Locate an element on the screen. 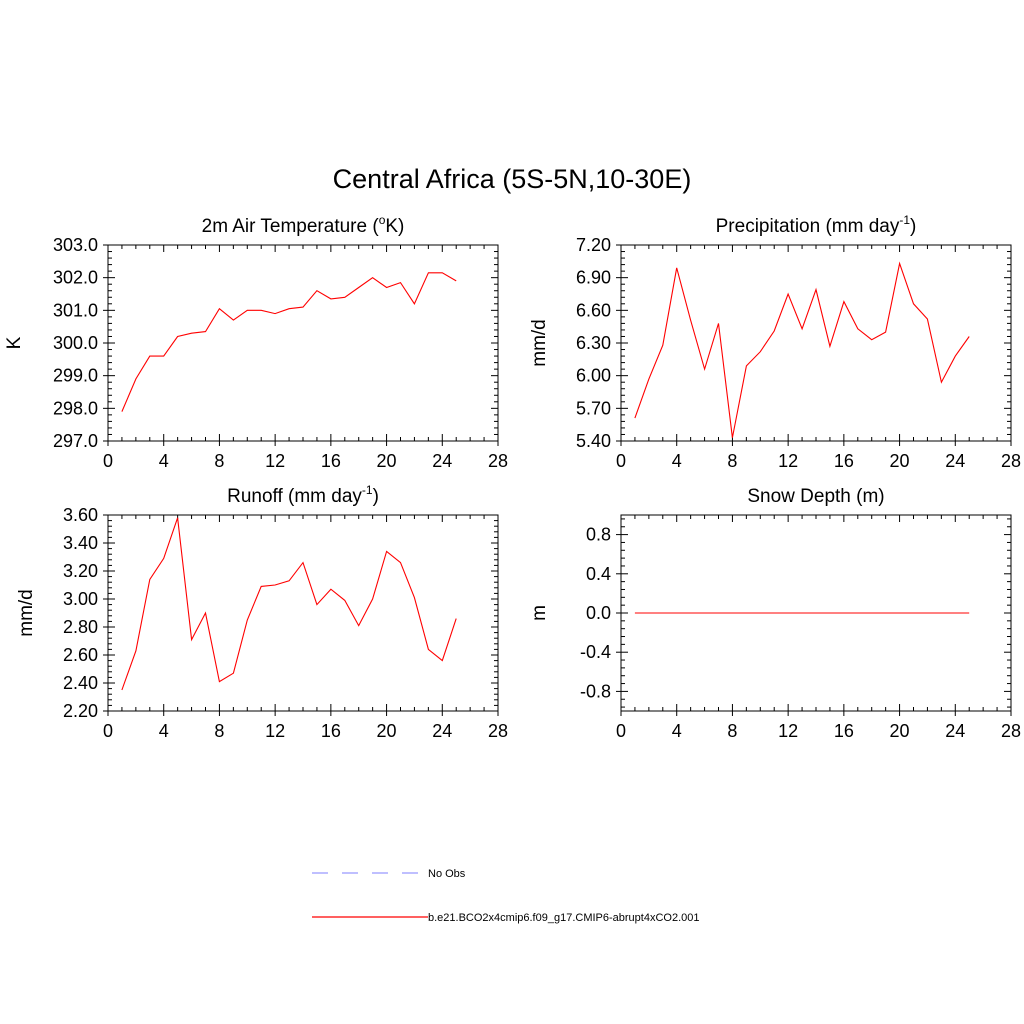 Image resolution: width=1024 pixels, height=1024 pixels. panel-title: Precipitation (mm day-1) is located at coordinates (816, 225).